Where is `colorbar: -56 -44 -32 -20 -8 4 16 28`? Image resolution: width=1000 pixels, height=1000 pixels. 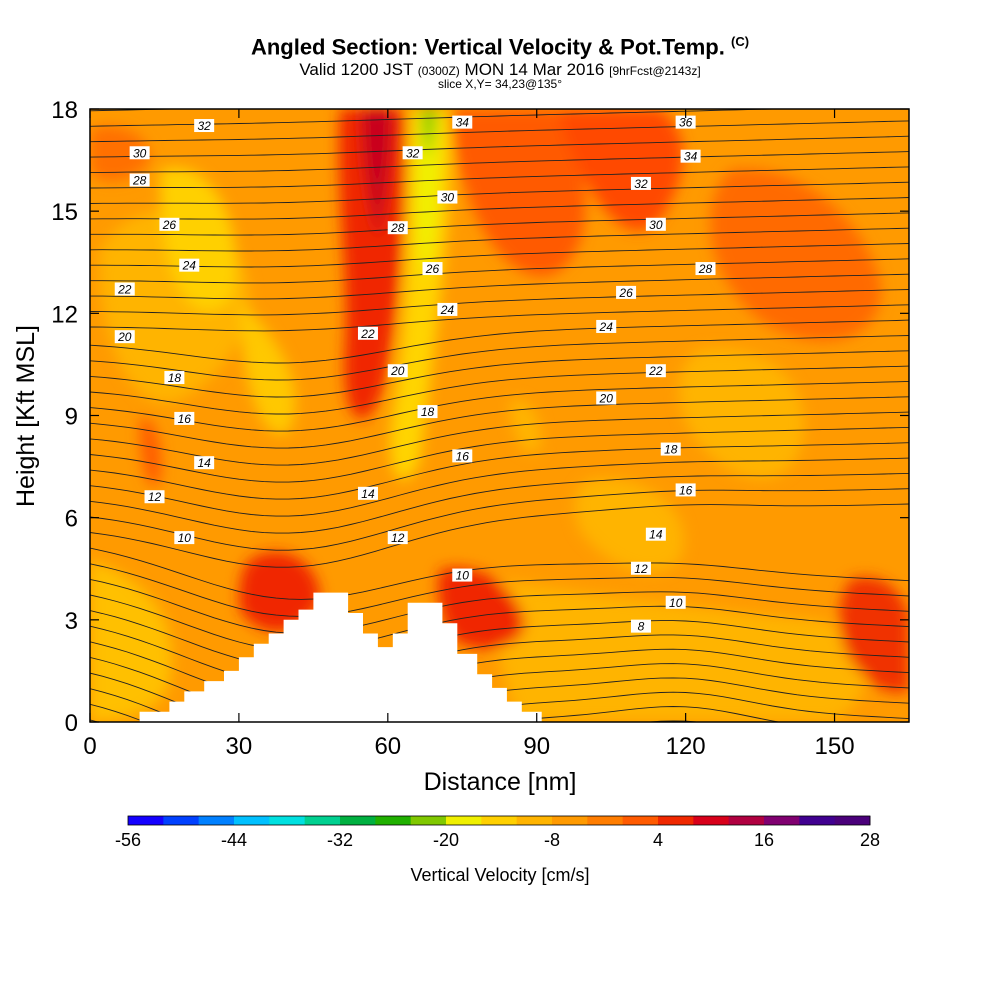
colorbar: -56 -44 -32 -20 -8 4 16 28 is located at coordinates (497, 832).